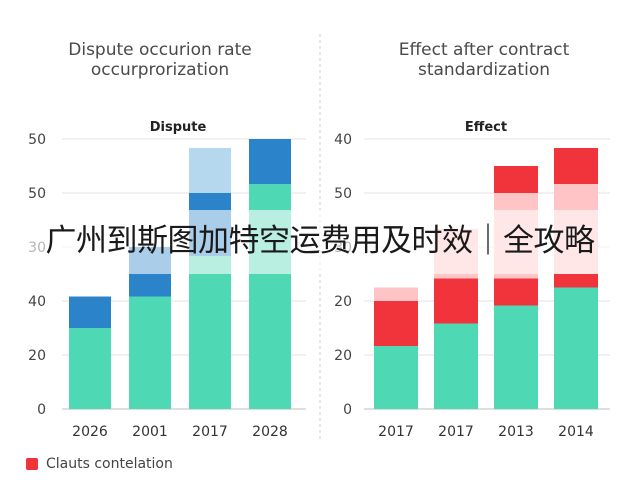 The image size is (640, 480). I want to click on left-chart-title-line-1: Dispute occurion rate, so click(160, 50).